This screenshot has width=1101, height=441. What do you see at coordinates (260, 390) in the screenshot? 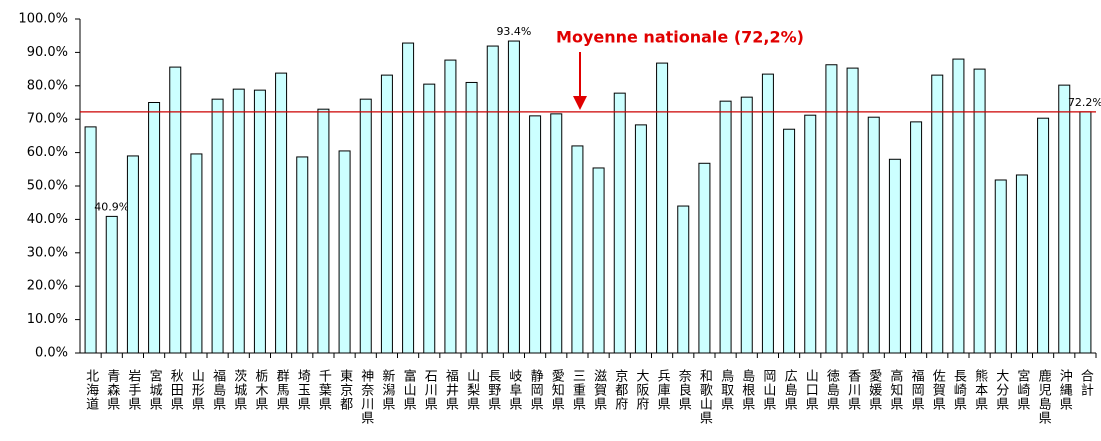
I see `x-tick-label: 栃木県` at bounding box center [260, 390].